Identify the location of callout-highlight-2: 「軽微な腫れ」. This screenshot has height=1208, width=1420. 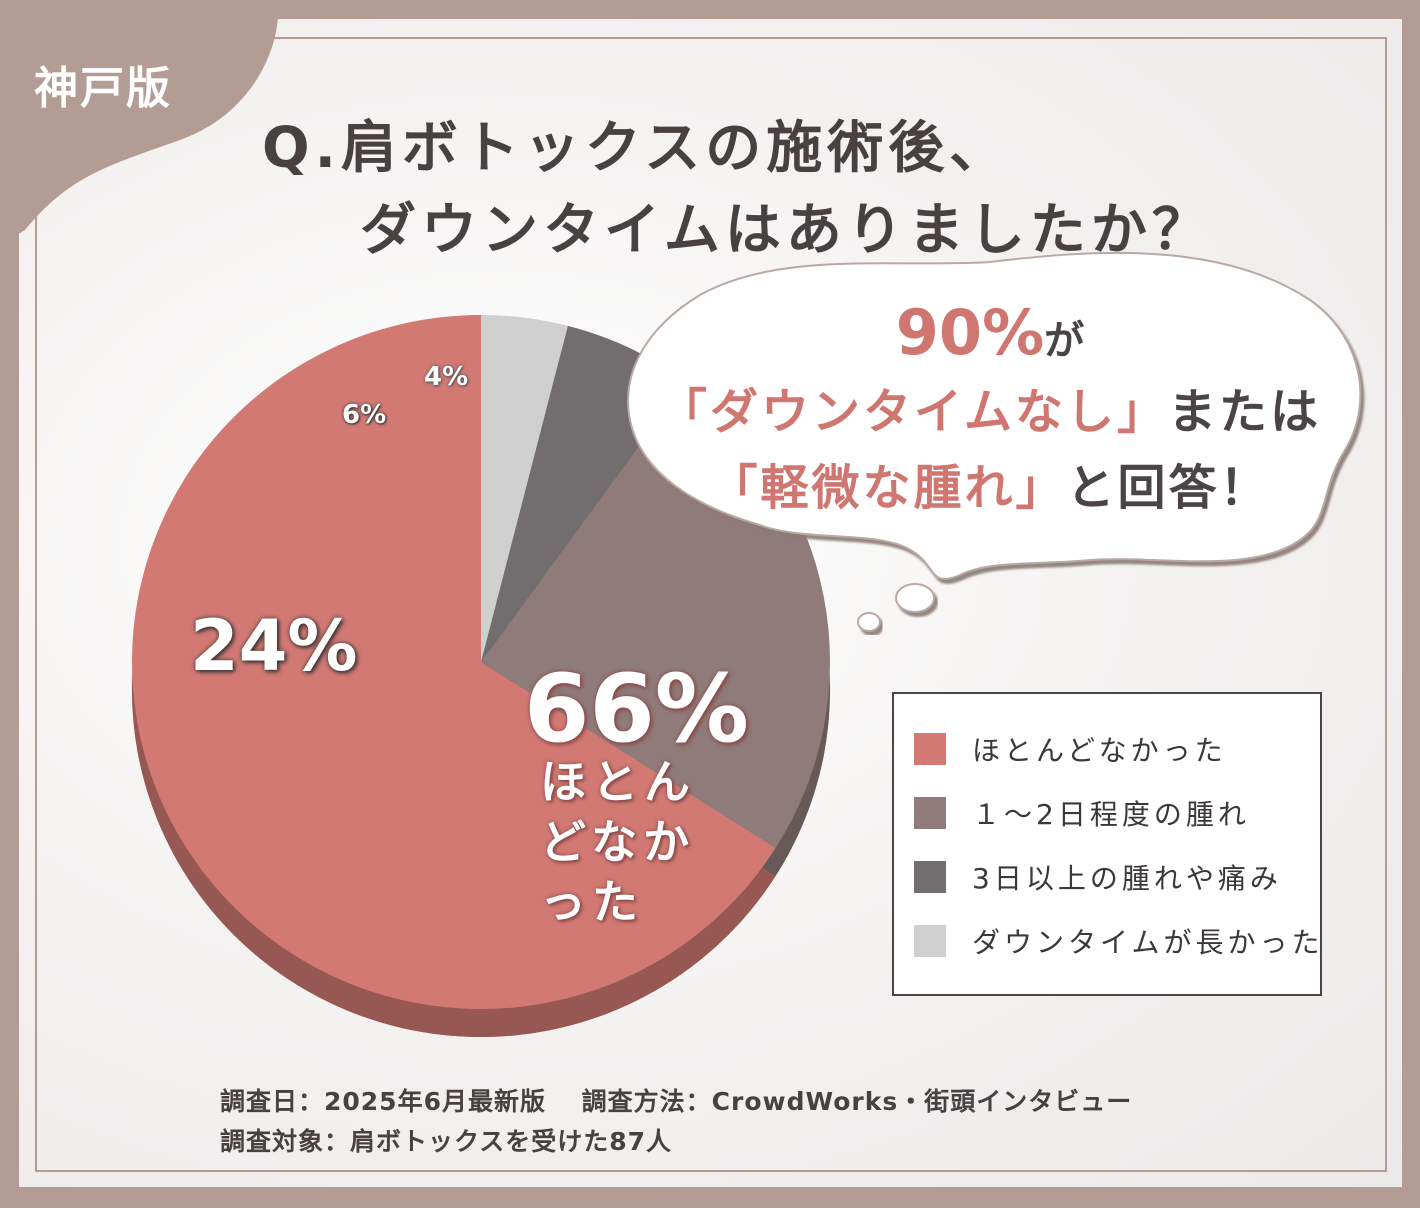
(888, 488).